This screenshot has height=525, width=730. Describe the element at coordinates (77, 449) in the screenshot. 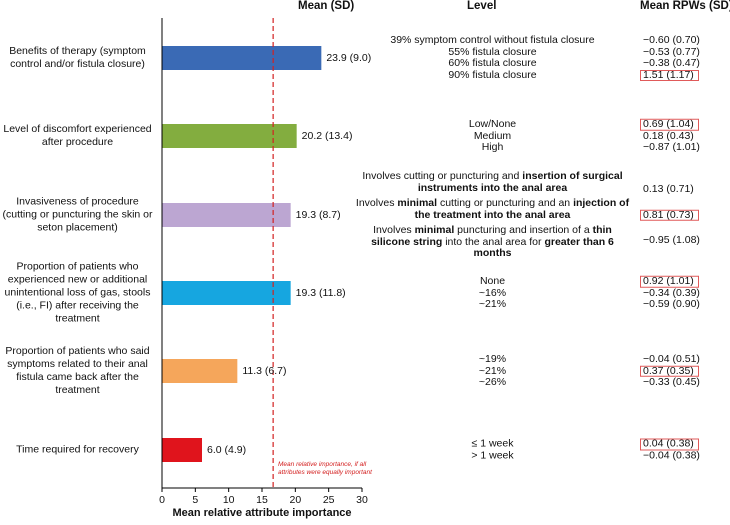

I see `category-label: Time required for recovery` at that location.